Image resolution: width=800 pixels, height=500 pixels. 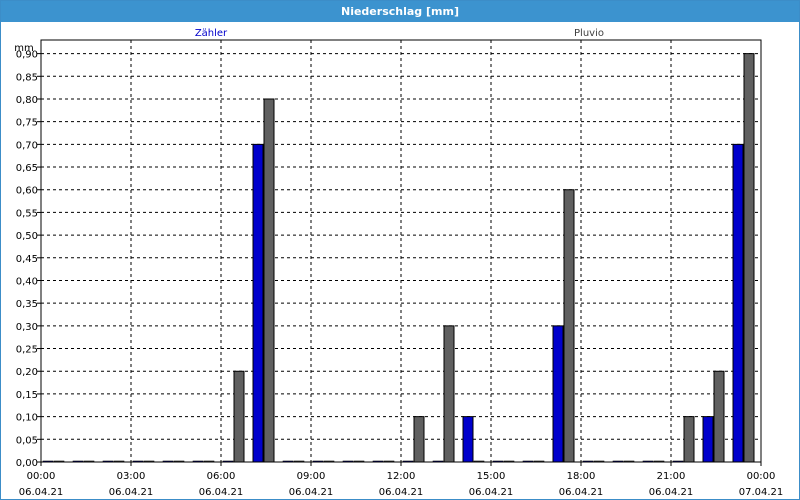 What do you see at coordinates (27, 123) in the screenshot?
I see `y-tick-label: 0,75` at bounding box center [27, 123].